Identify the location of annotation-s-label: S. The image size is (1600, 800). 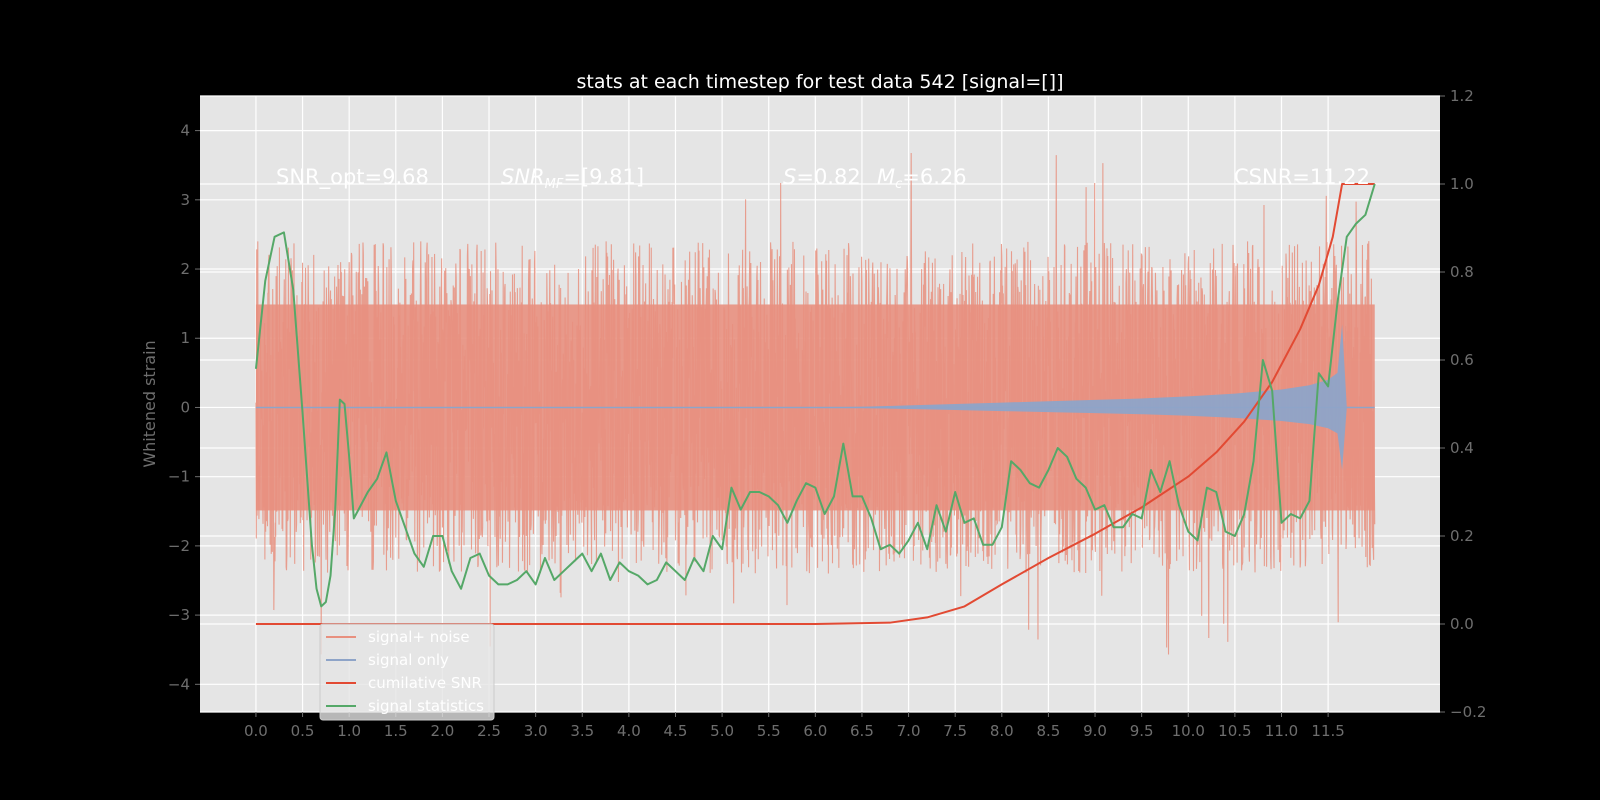
(789, 177).